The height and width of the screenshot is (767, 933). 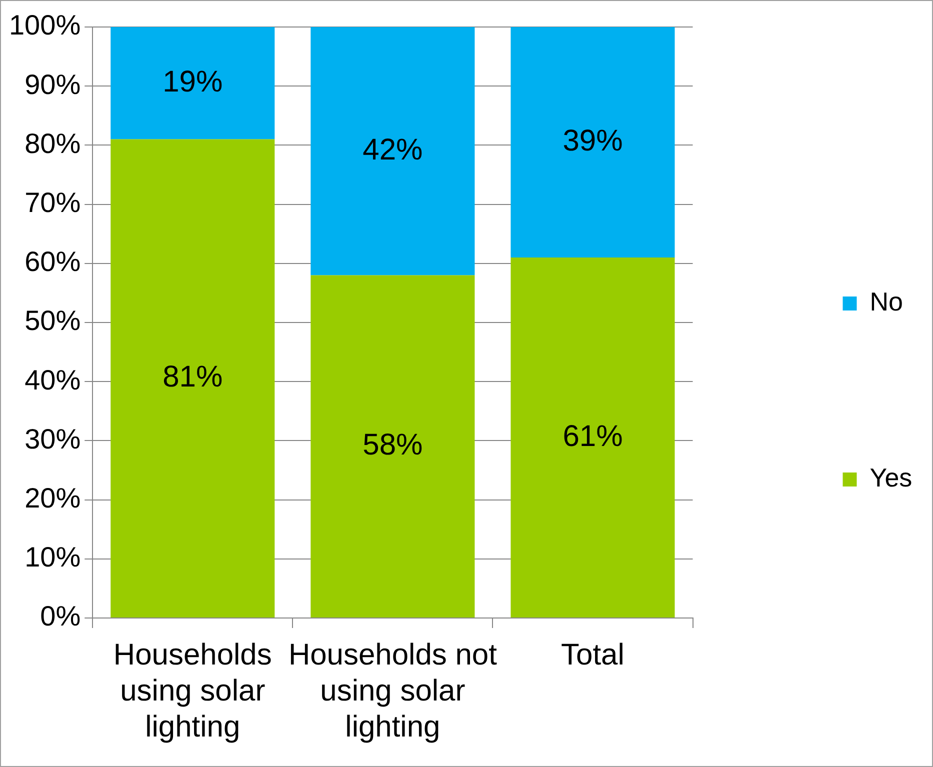 What do you see at coordinates (52, 557) in the screenshot?
I see `y-tick-label: 10%` at bounding box center [52, 557].